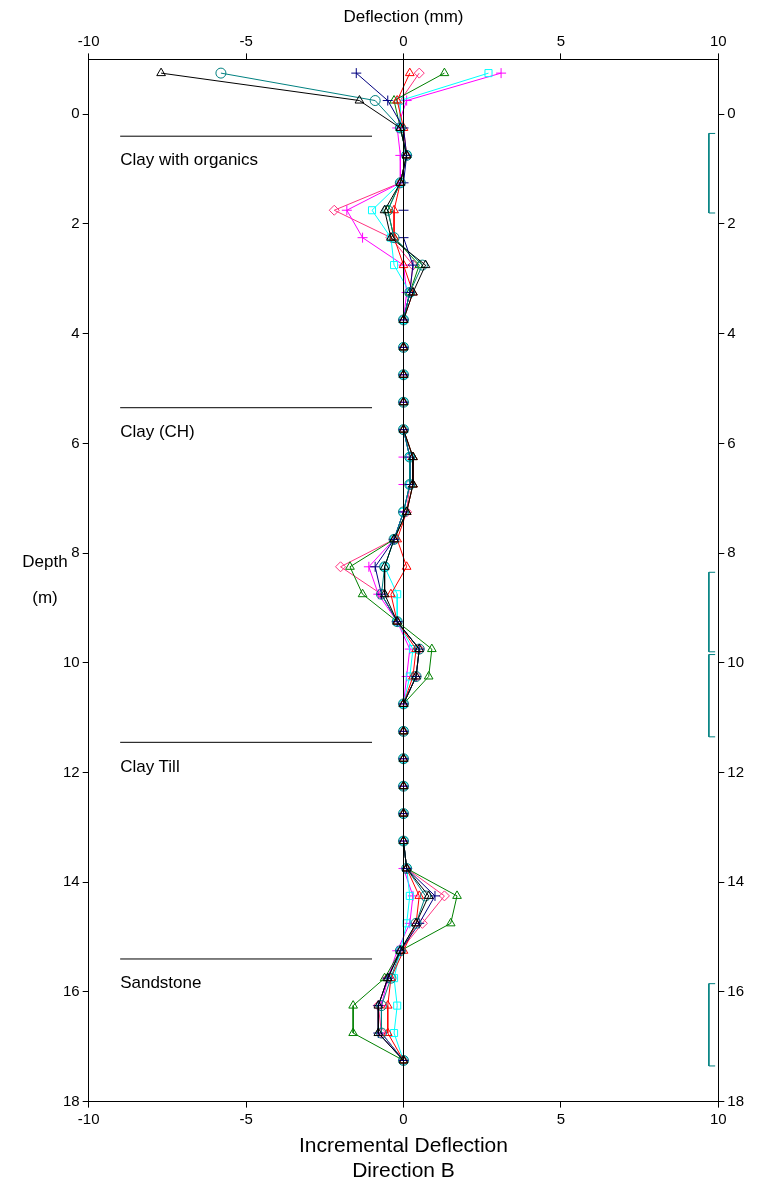 The image size is (757, 1196). Describe the element at coordinates (71, 771) in the screenshot. I see `y-tick-label: 12` at that location.